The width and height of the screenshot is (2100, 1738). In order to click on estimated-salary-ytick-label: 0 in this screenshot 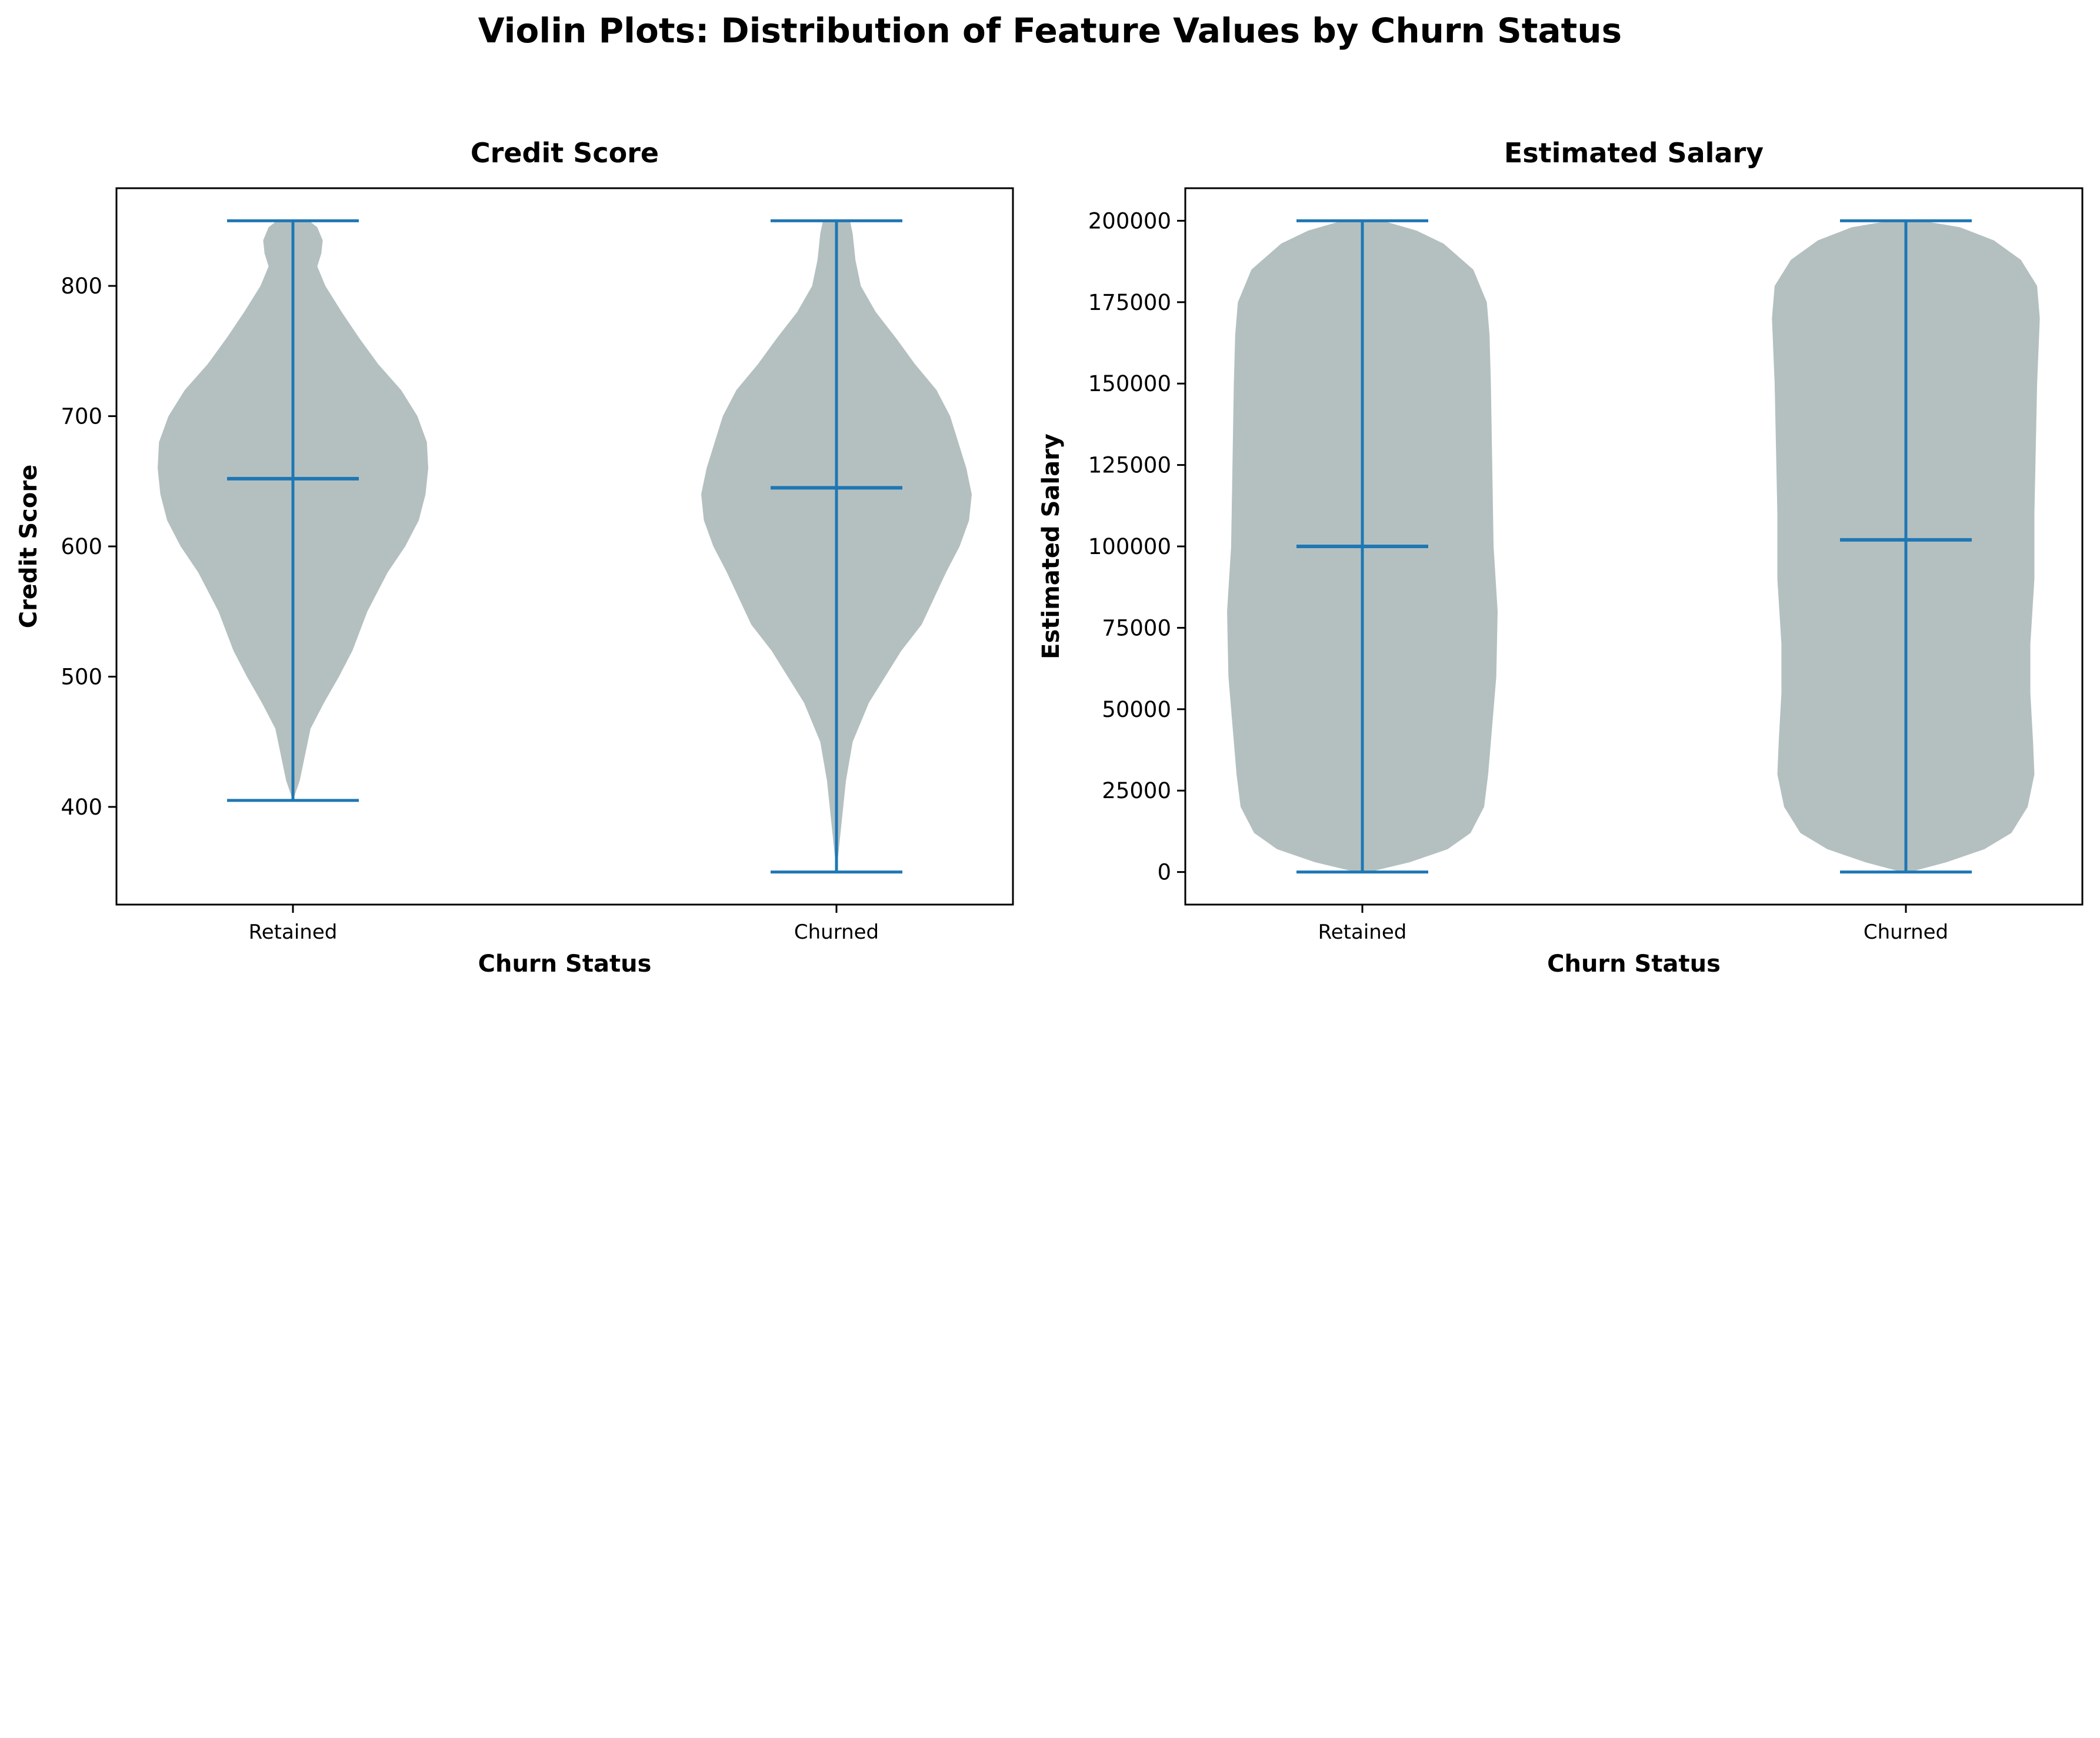, I will do `click(1164, 872)`.